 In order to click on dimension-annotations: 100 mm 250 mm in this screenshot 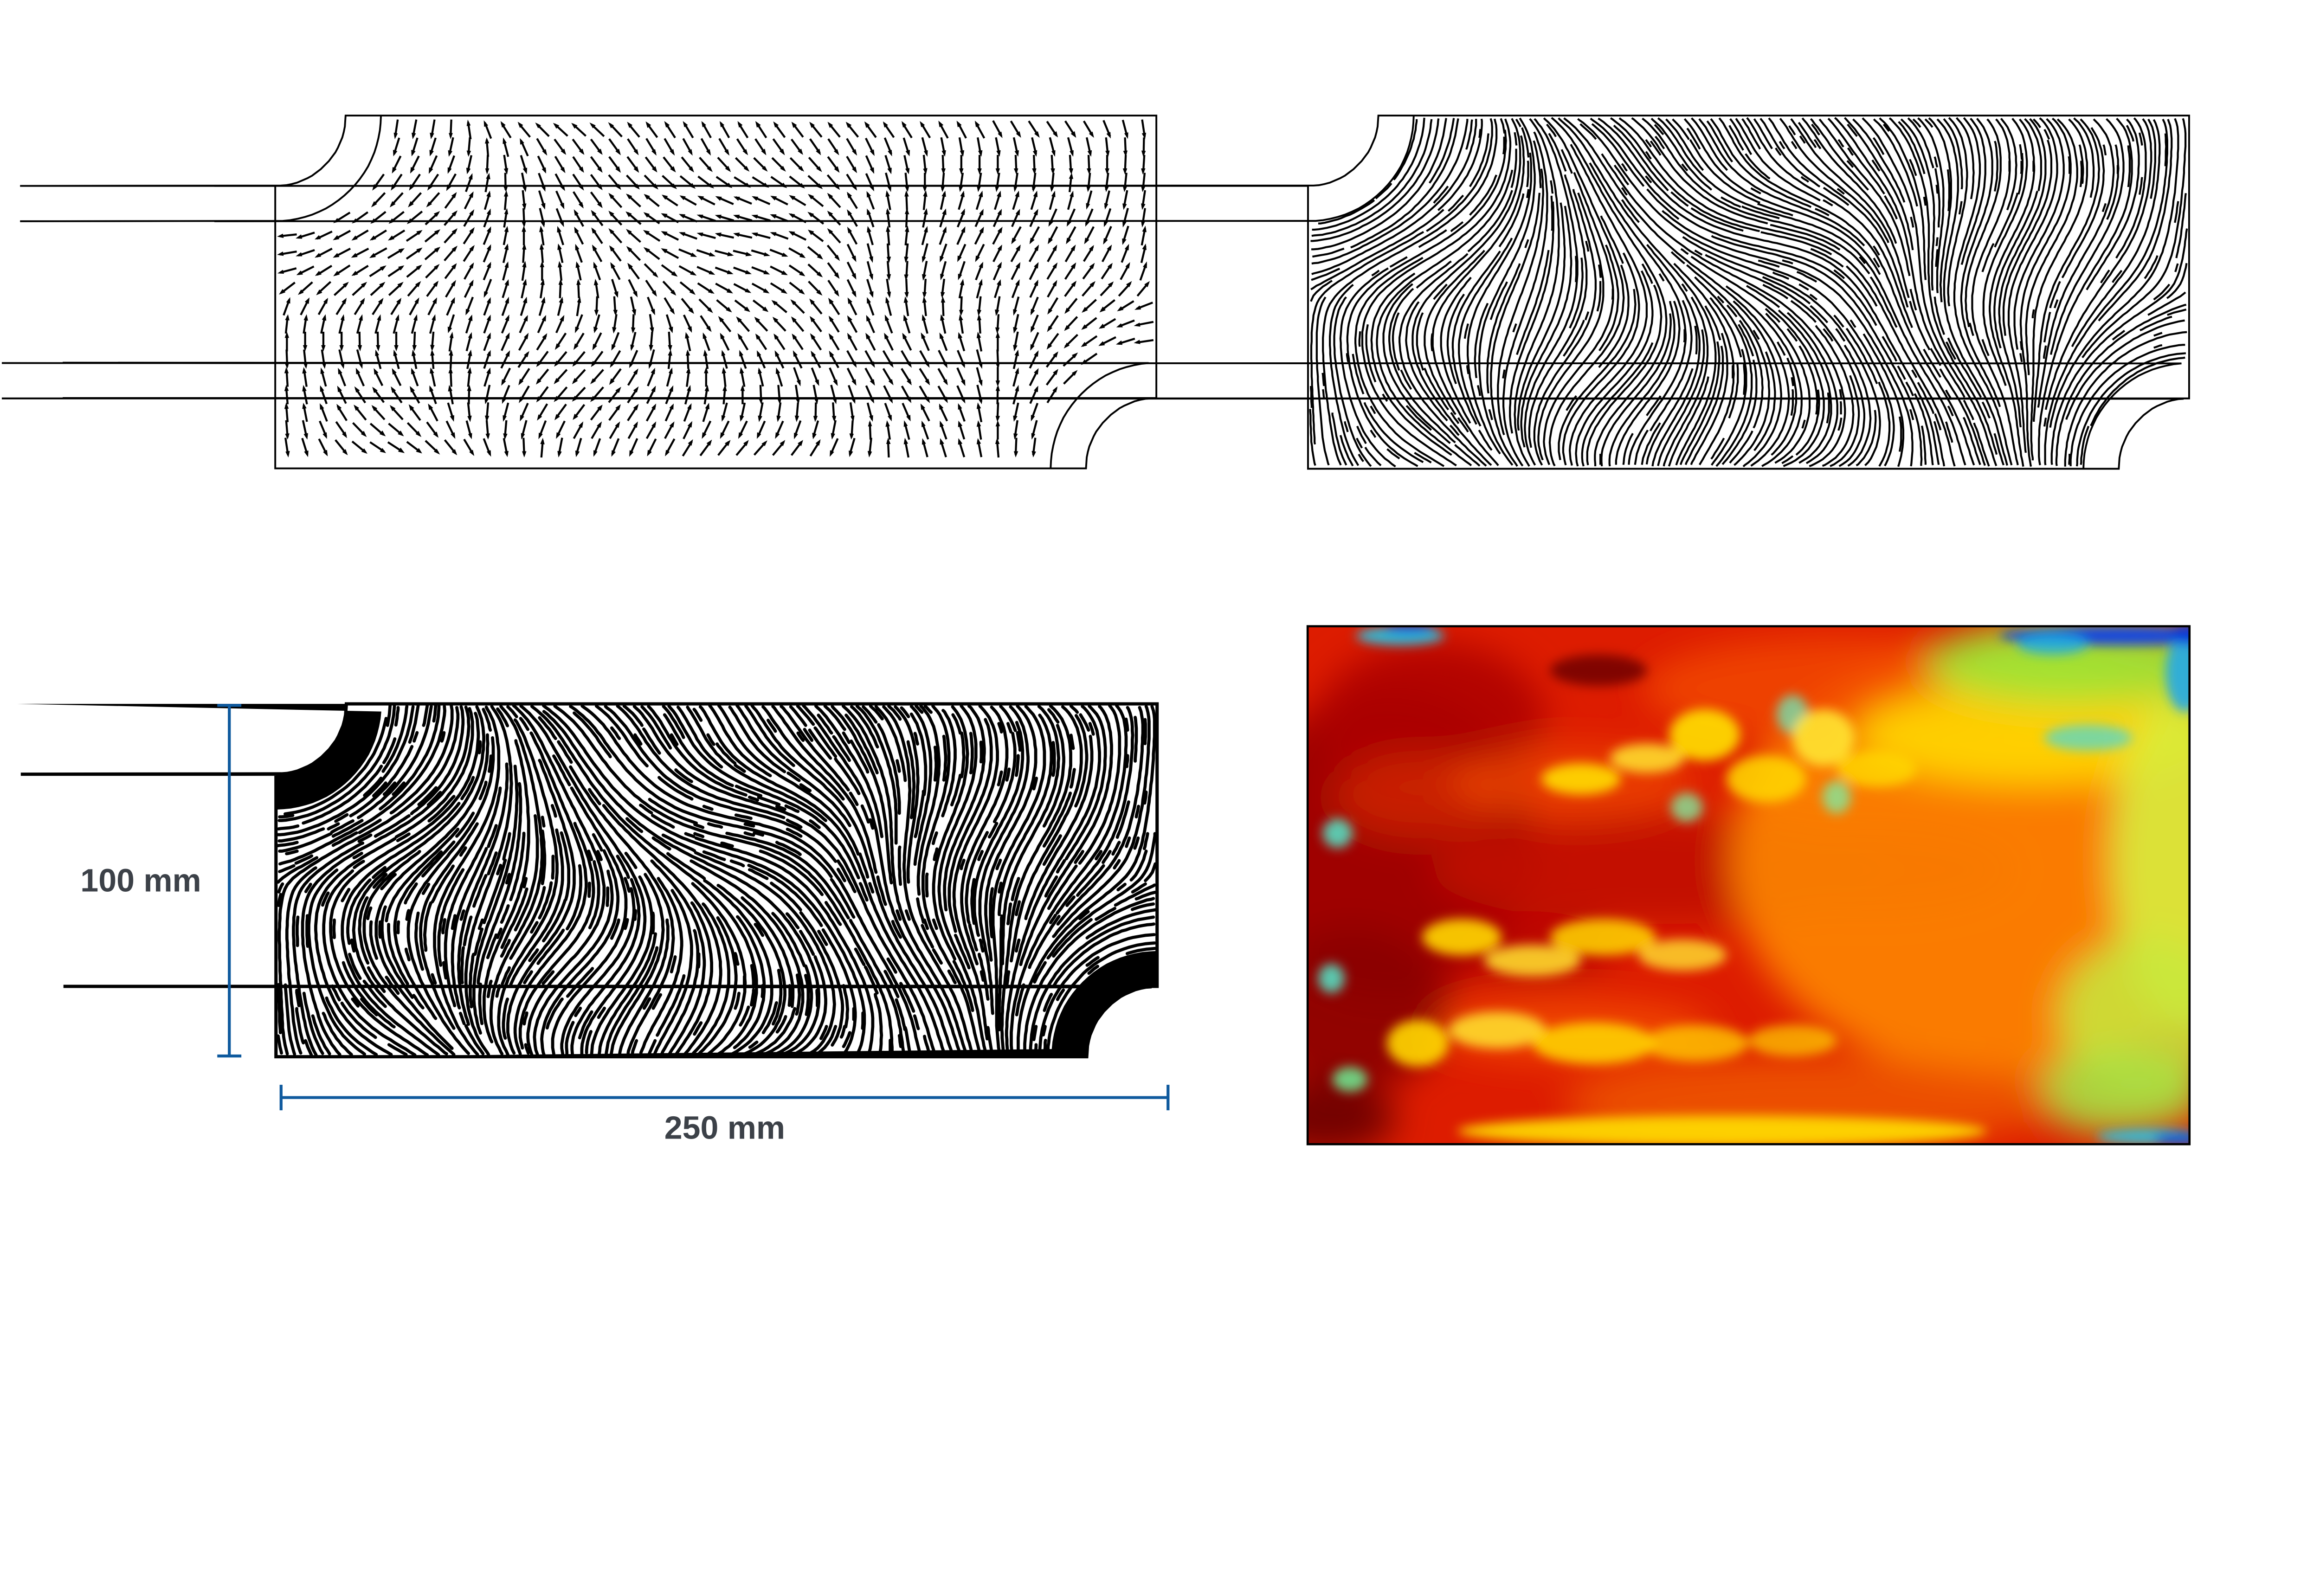, I will do `click(625, 925)`.